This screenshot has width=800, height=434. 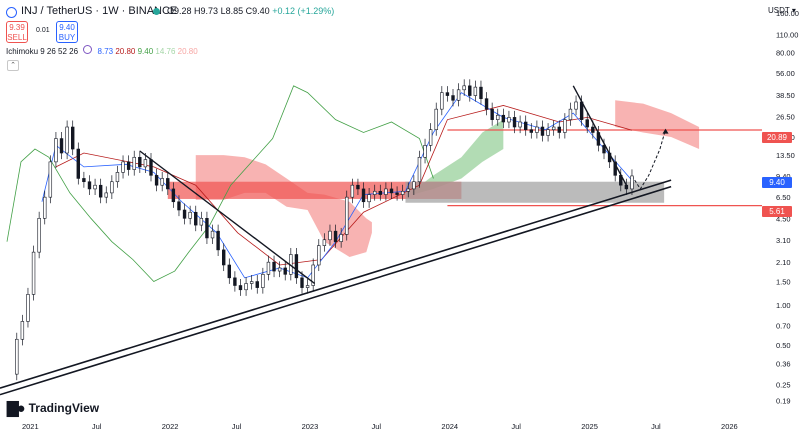 I want to click on currency-selector: USDT ▾, so click(x=782, y=10).